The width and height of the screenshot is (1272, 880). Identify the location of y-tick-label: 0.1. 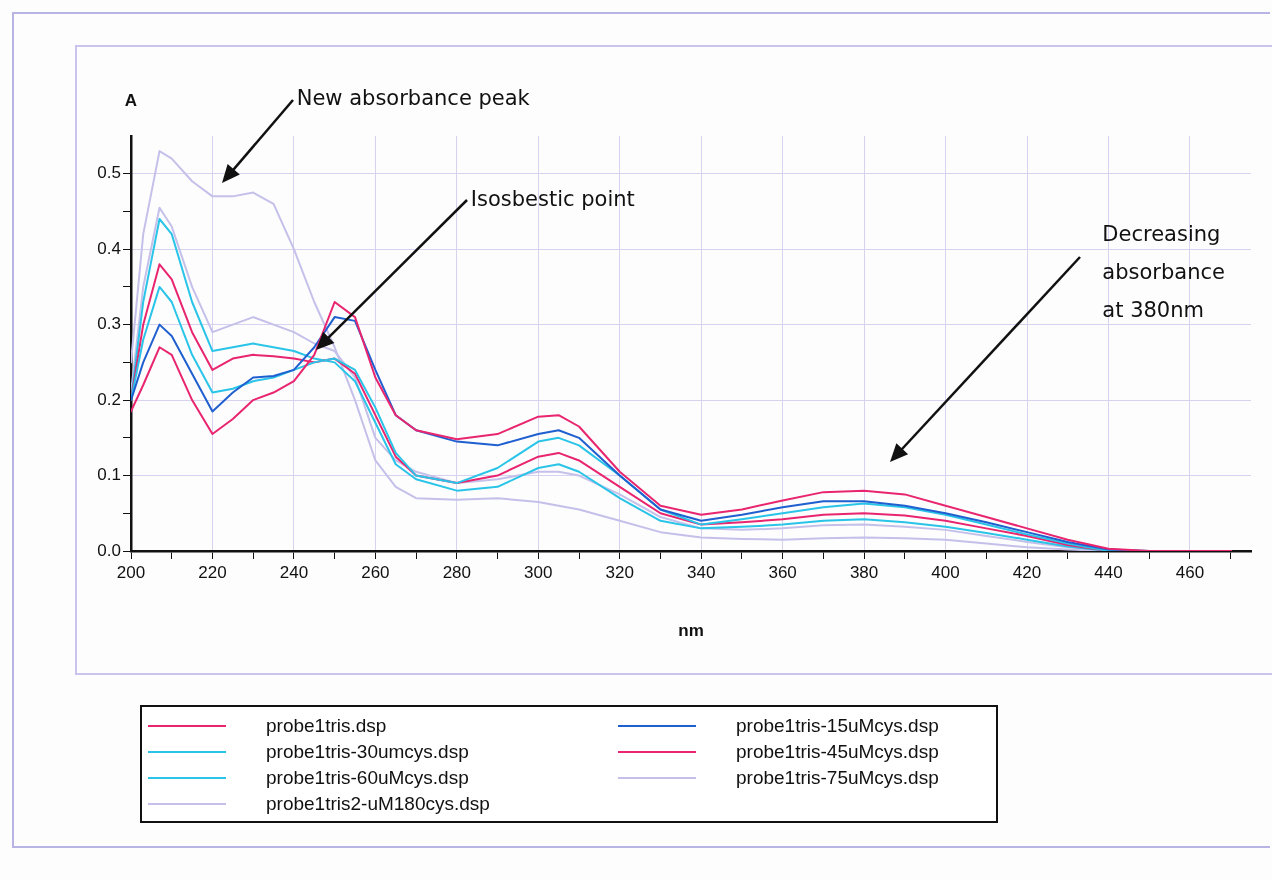
(109, 475).